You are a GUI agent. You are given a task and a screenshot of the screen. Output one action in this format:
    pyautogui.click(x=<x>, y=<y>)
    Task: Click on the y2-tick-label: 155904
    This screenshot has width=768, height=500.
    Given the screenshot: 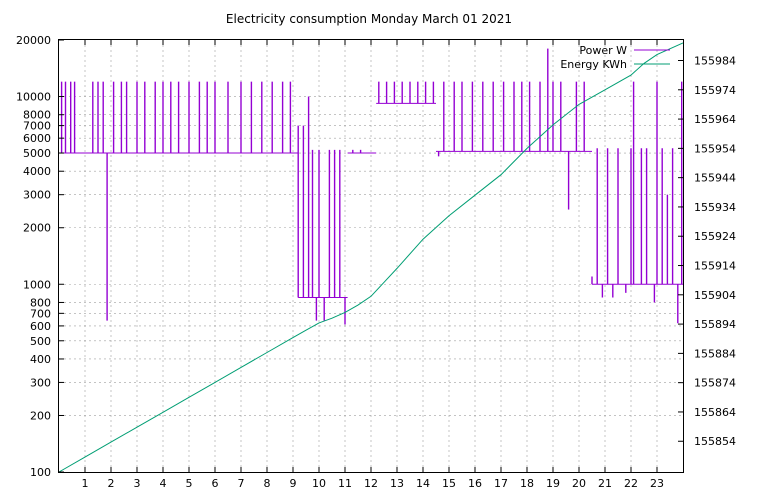 What is the action you would take?
    pyautogui.click(x=715, y=295)
    